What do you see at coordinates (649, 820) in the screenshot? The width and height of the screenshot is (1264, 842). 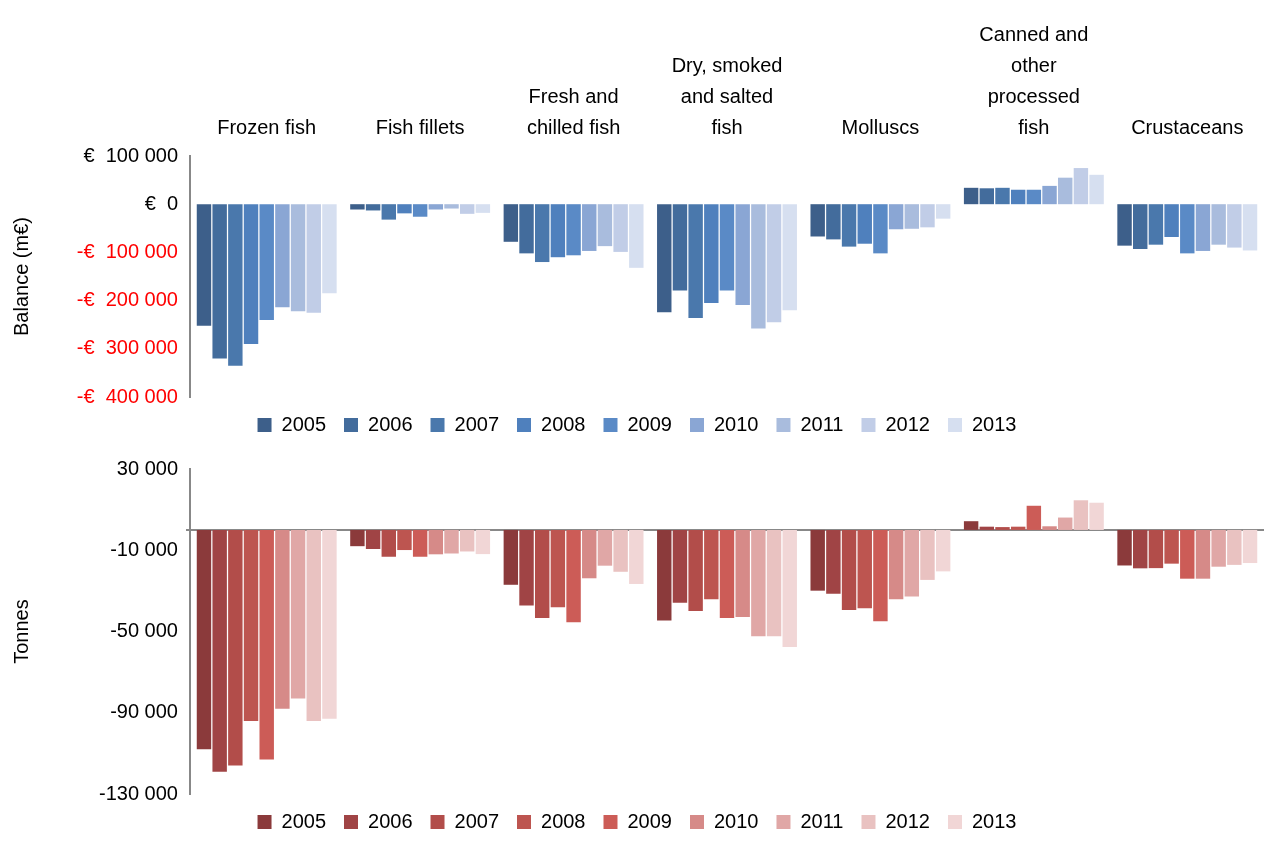 I see `legend-label: 2009` at bounding box center [649, 820].